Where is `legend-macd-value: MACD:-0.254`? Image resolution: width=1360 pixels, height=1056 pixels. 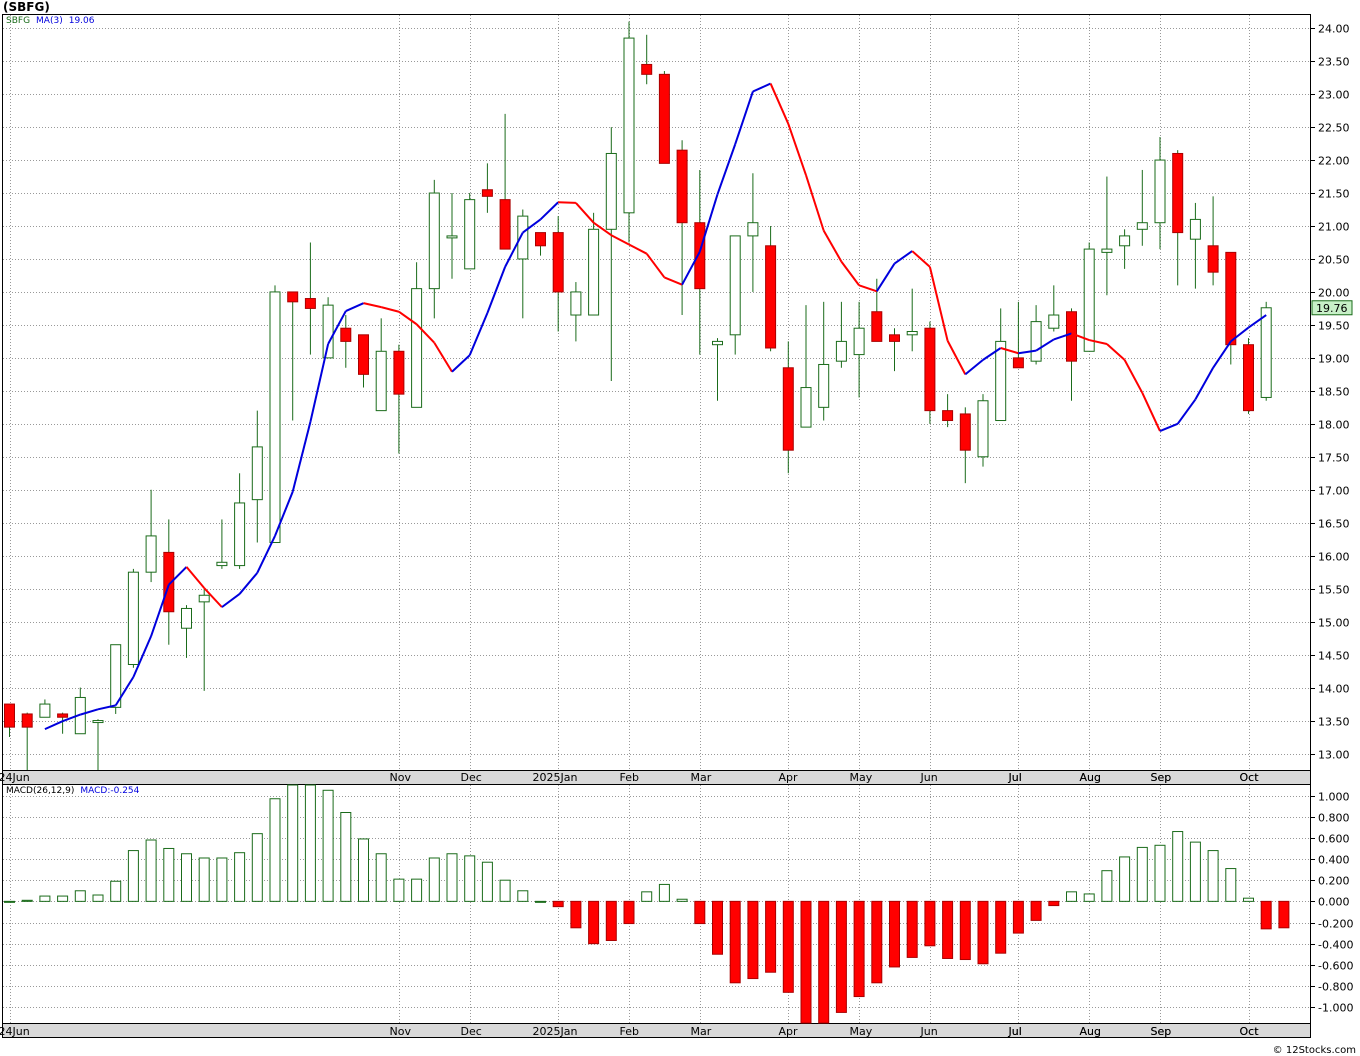
legend-macd-value: MACD:-0.254 is located at coordinates (110, 791).